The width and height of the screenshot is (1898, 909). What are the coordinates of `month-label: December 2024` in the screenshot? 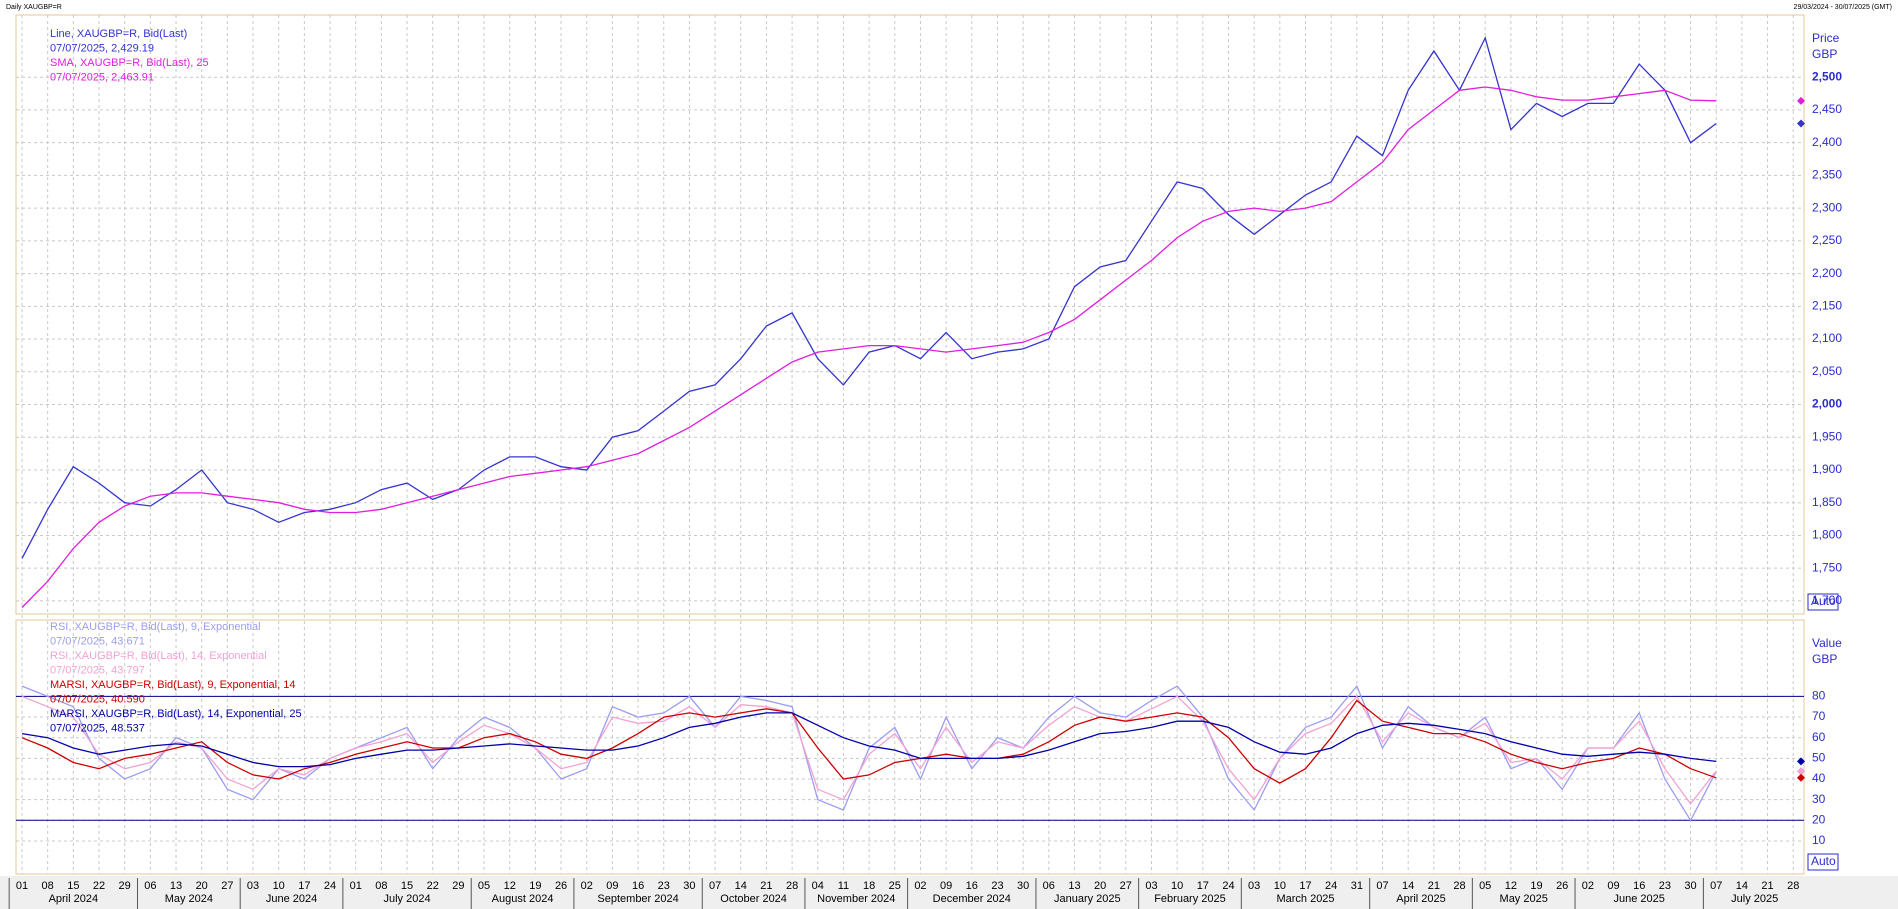 It's located at (972, 899).